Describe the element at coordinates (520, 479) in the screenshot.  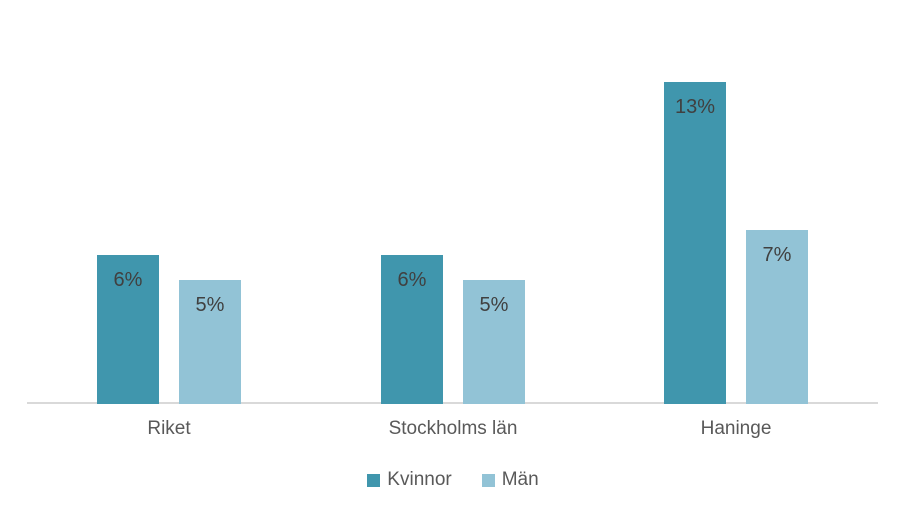
I see `legend-label-man: Män` at that location.